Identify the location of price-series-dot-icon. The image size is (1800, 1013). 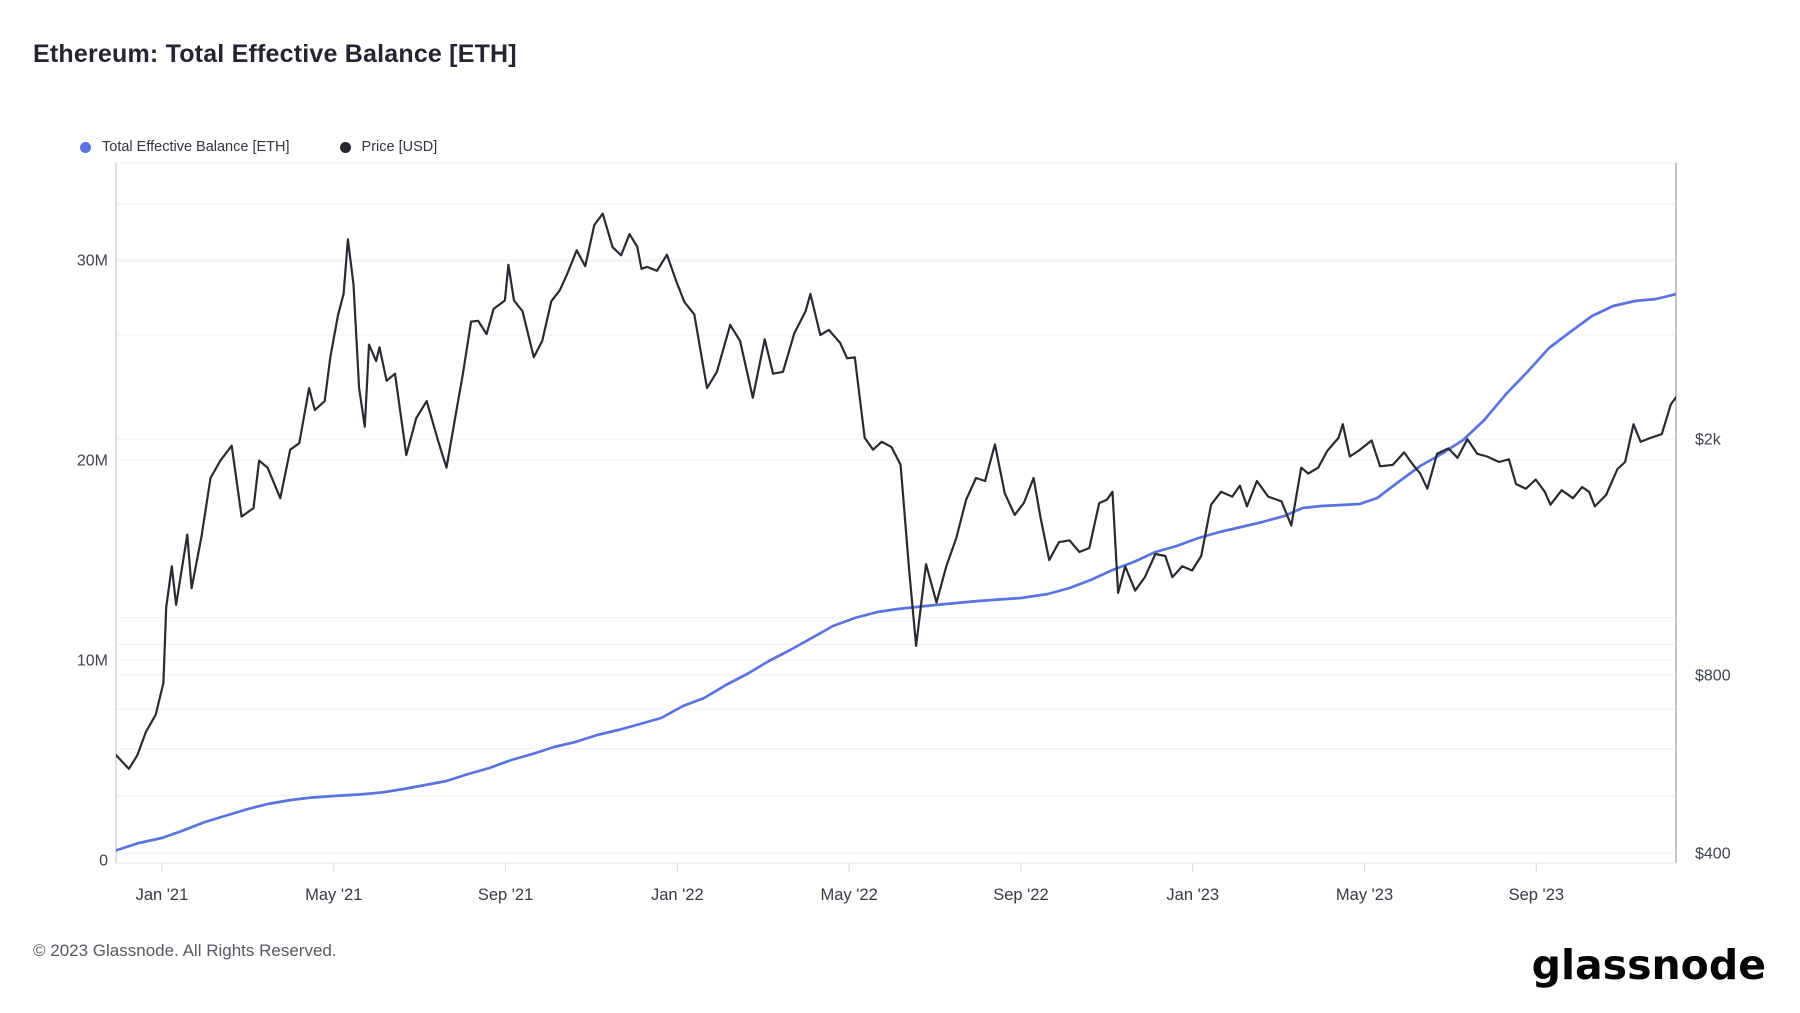
(345, 147).